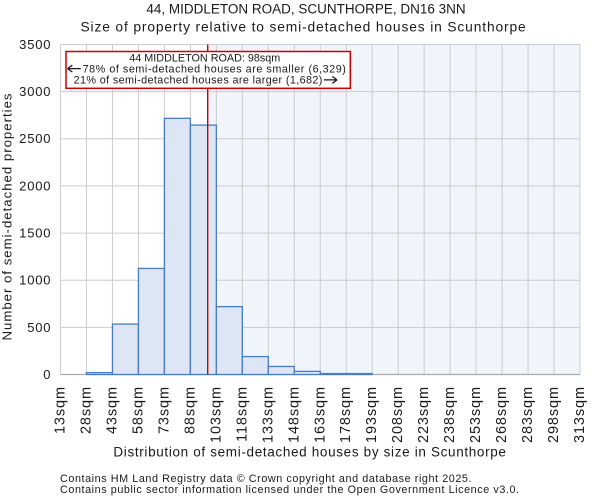  Describe the element at coordinates (35, 91) in the screenshot. I see `svg-text: 3000` at that location.